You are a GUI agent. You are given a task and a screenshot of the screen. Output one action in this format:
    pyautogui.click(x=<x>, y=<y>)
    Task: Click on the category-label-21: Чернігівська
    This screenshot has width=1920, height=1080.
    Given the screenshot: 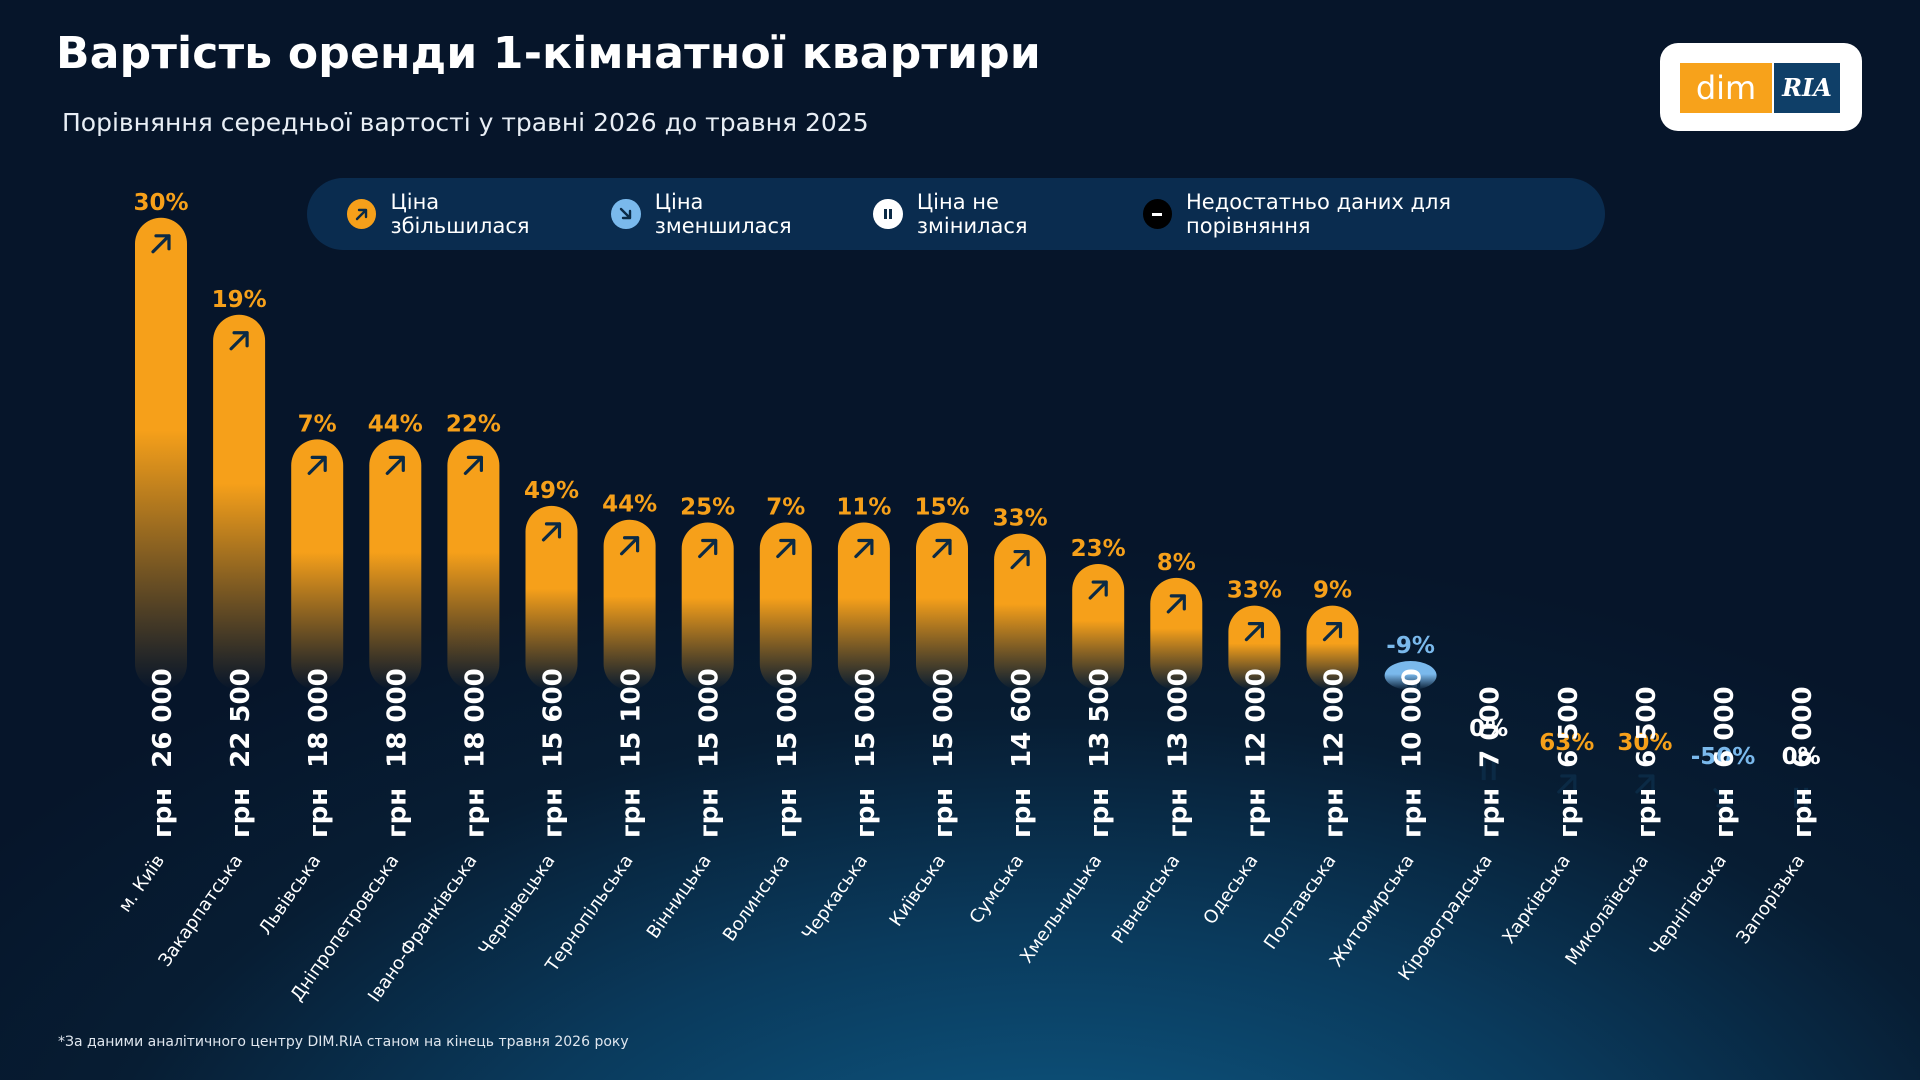 What is the action you would take?
    pyautogui.click(x=1689, y=906)
    